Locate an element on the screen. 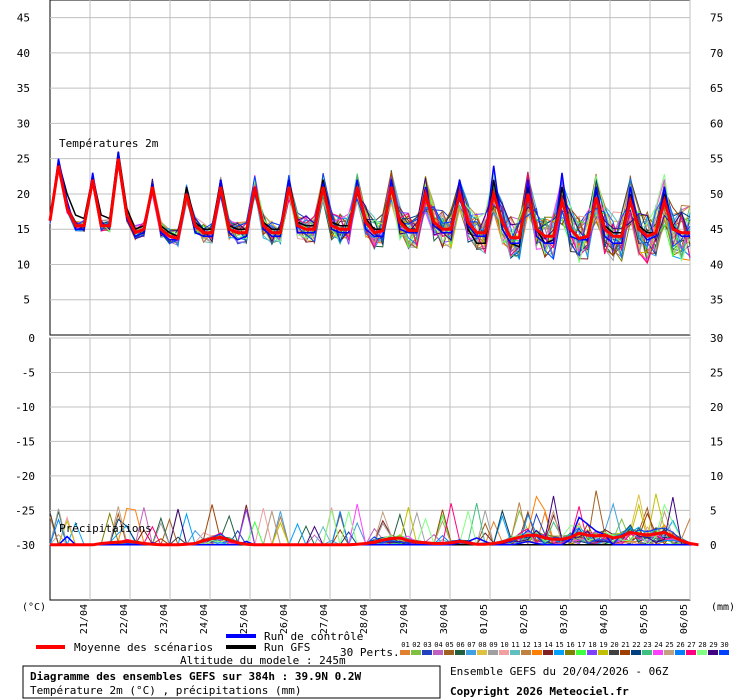  perturbation-code: 10 is located at coordinates (504, 645).